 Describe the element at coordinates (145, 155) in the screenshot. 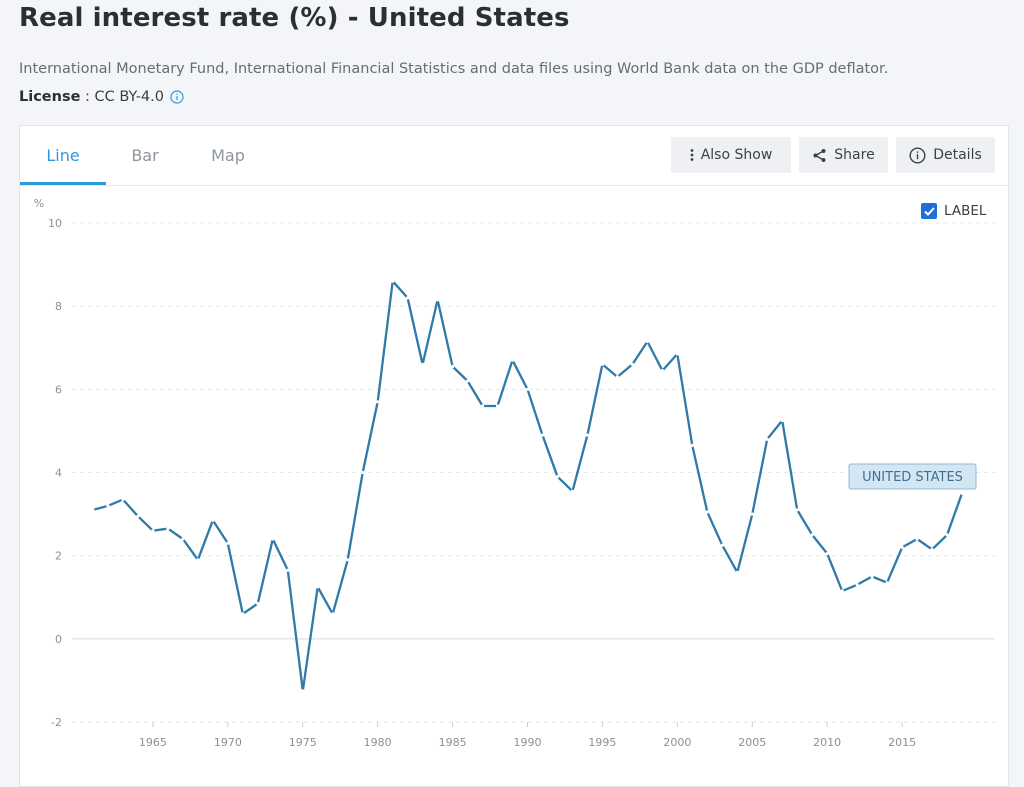

I see `tab-bar: Bar` at that location.